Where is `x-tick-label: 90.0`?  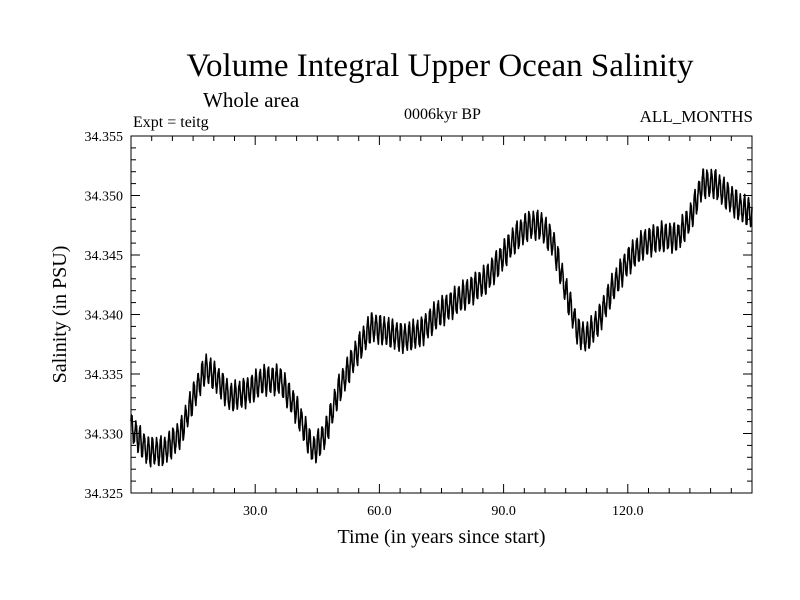
x-tick-label: 90.0 is located at coordinates (503, 511).